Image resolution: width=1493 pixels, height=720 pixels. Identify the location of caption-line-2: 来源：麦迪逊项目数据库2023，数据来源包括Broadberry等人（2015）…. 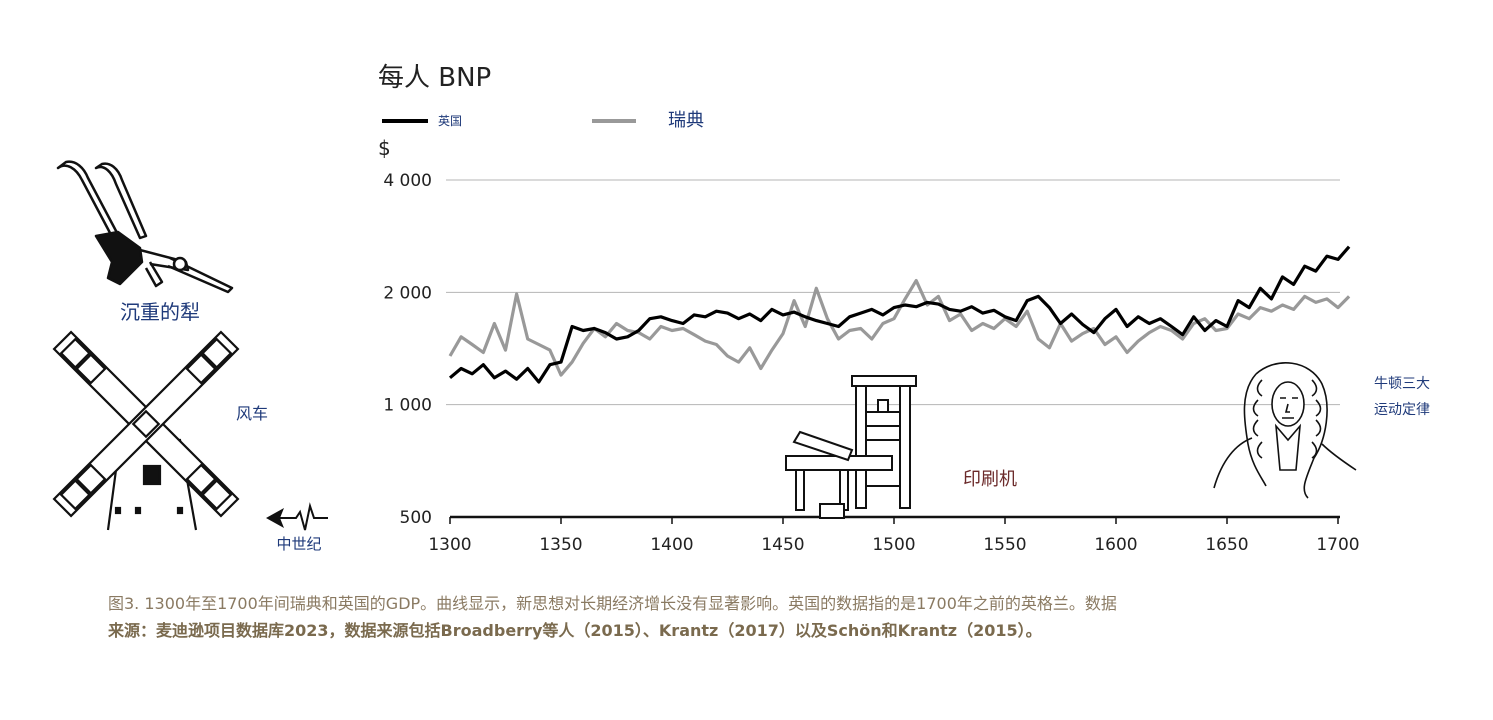
(575, 630).